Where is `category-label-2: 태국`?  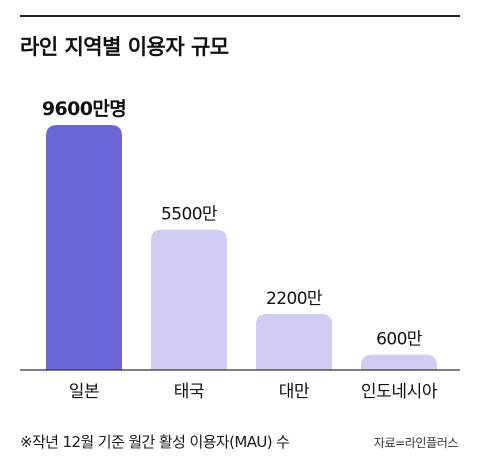
category-label-2: 태국 is located at coordinates (189, 392).